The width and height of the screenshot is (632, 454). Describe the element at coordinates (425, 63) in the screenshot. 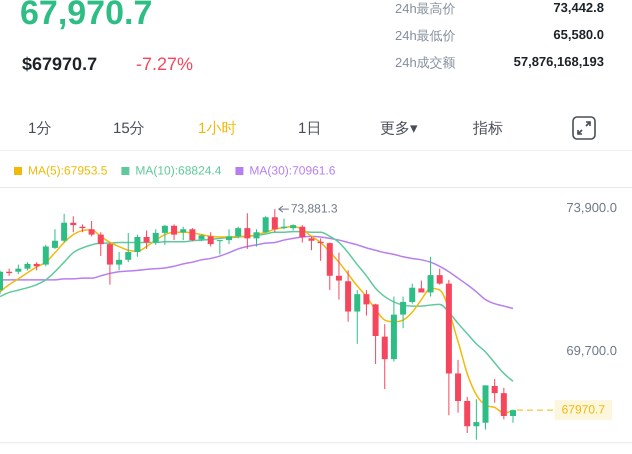

I see `text: 24h成交额` at that location.